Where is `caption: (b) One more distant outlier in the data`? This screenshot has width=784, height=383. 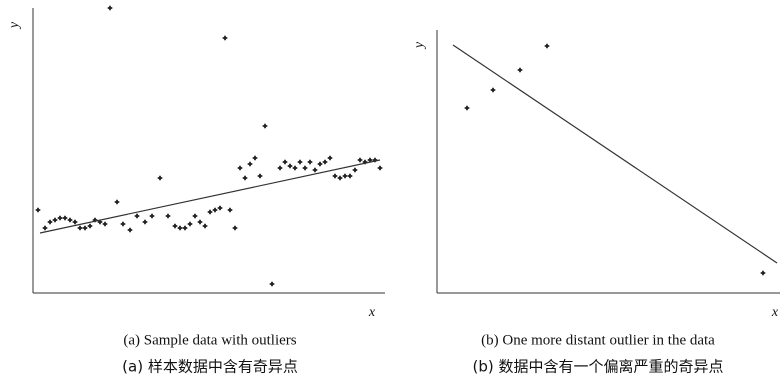
caption: (b) One more distant outlier in the data is located at coordinates (598, 340).